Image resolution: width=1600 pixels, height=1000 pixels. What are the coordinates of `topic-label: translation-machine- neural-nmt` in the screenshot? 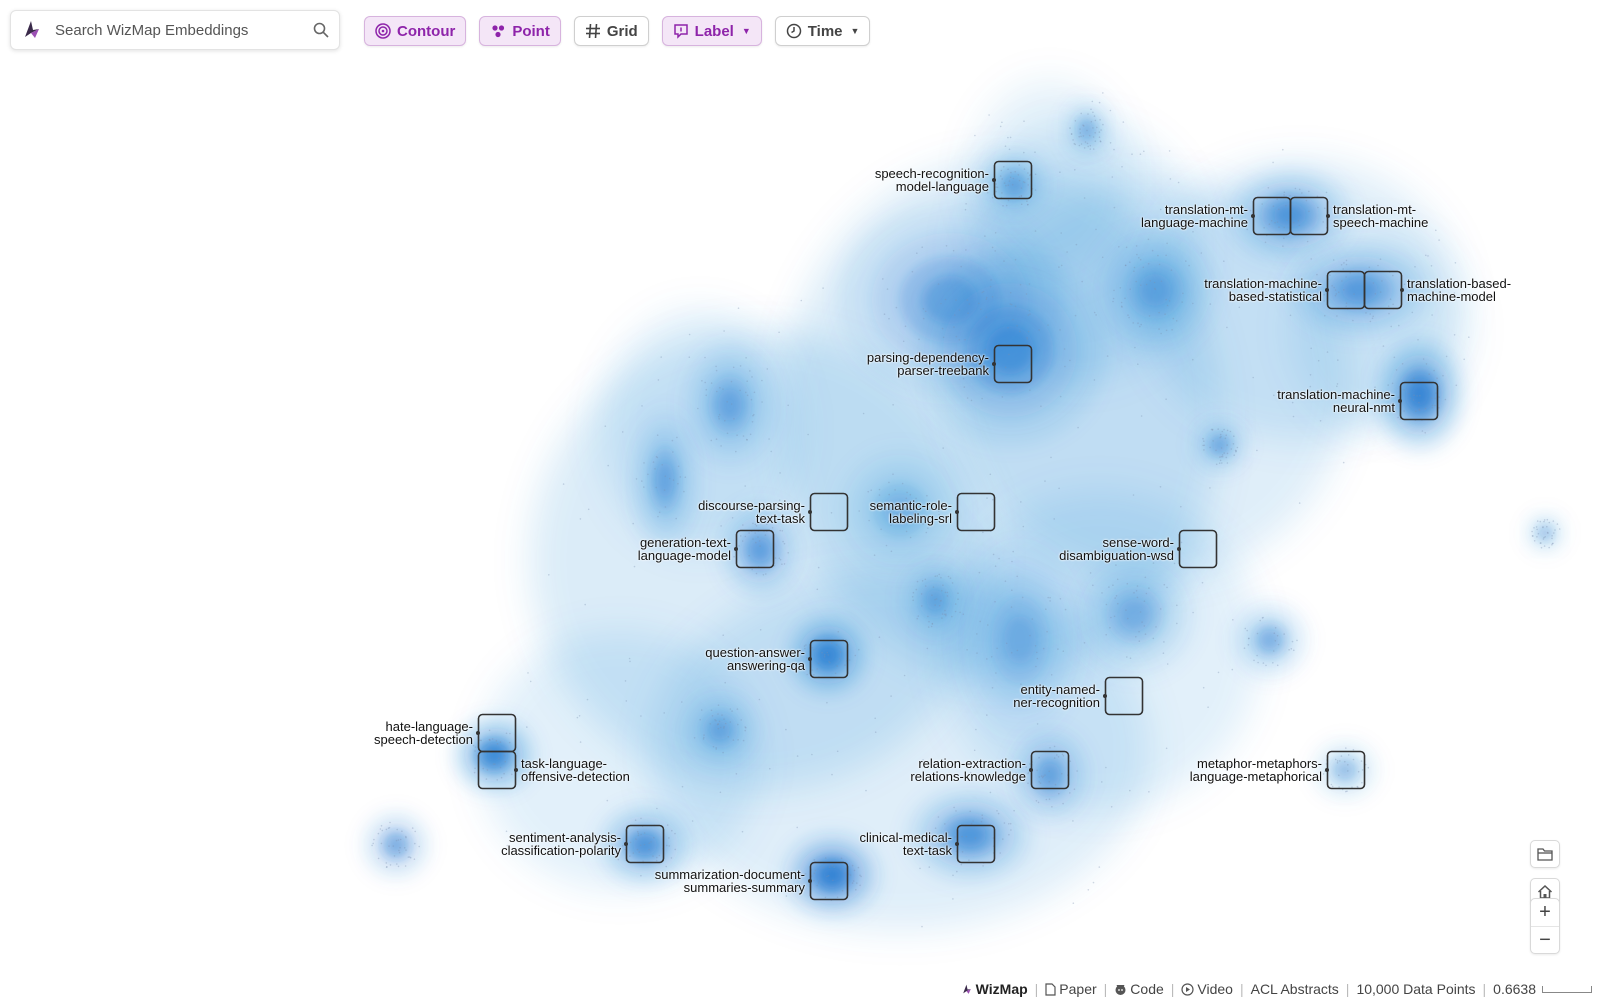 It's located at (1336, 401).